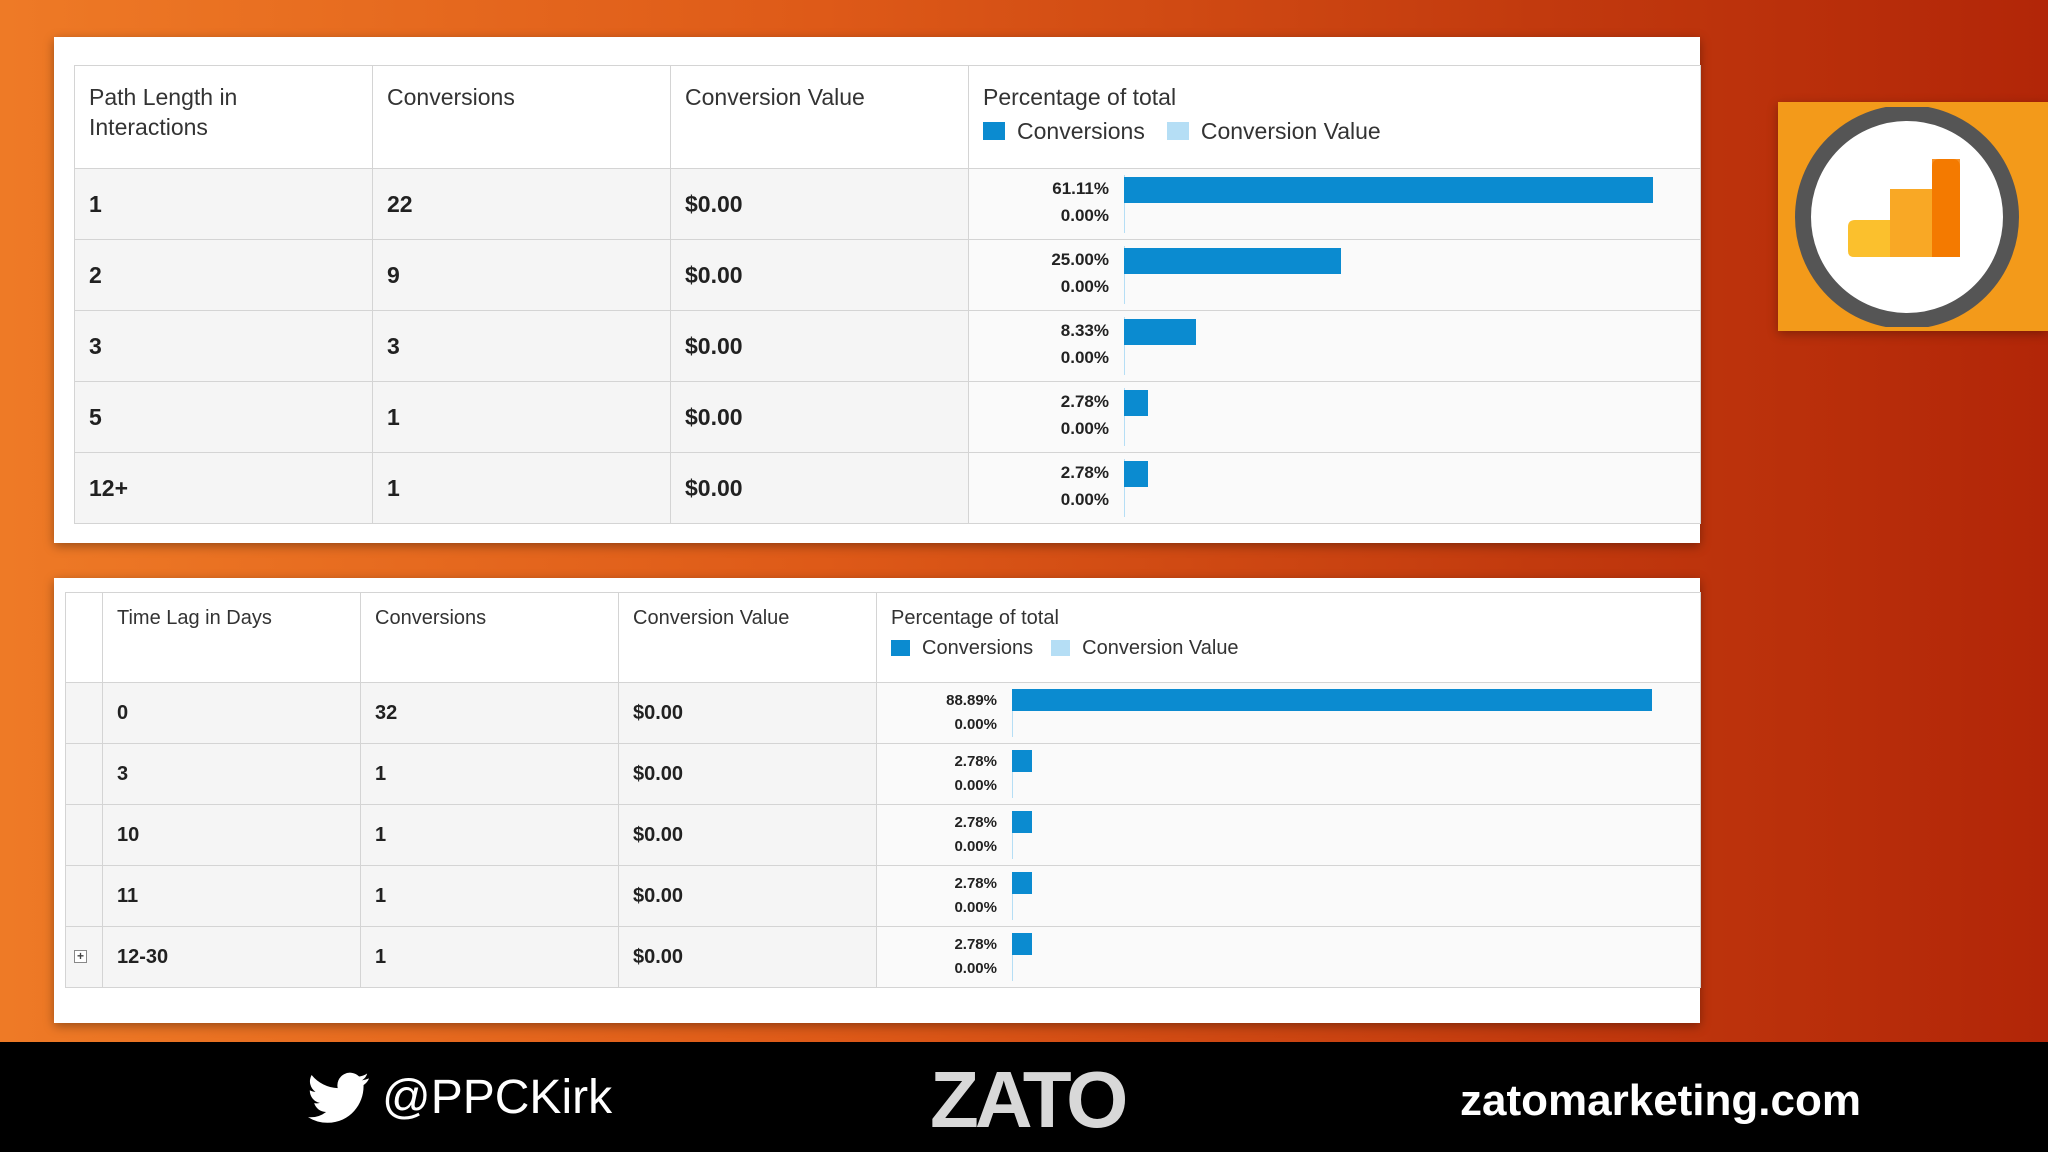  I want to click on expand-column-header, so click(84, 637).